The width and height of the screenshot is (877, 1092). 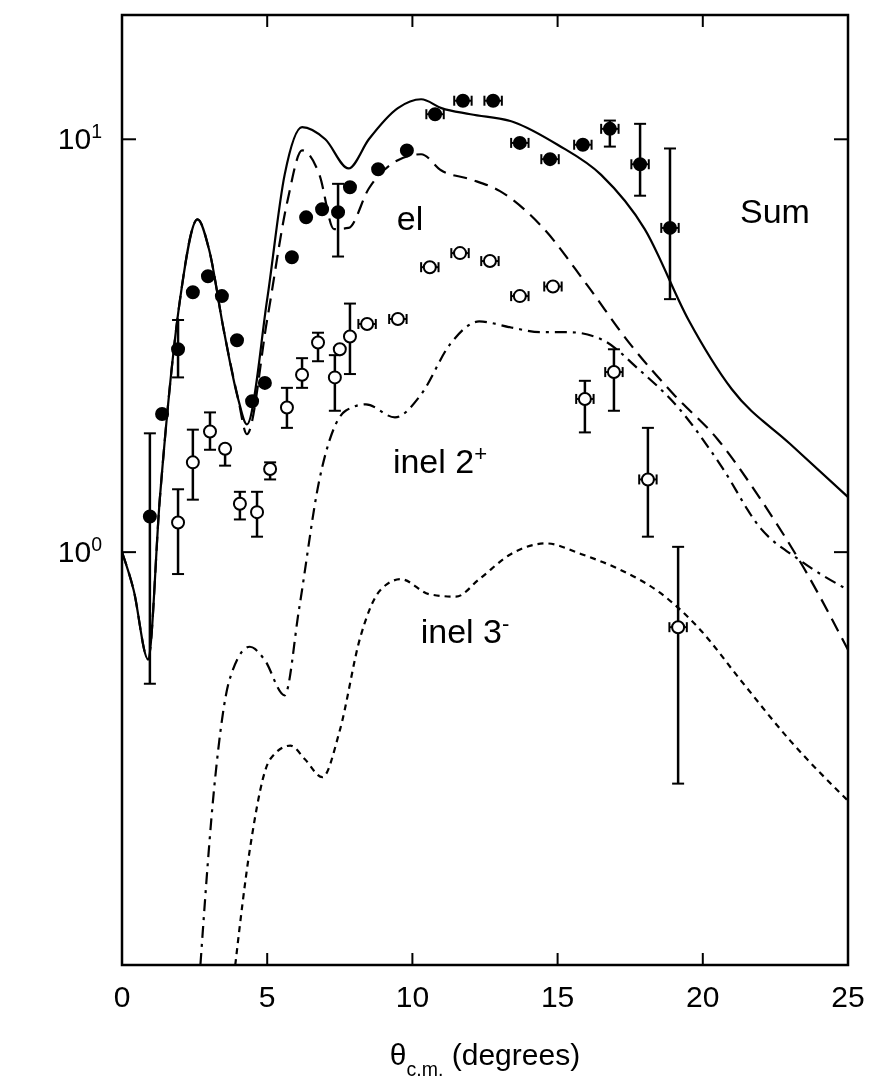 What do you see at coordinates (703, 996) in the screenshot?
I see `x-tick-label: 20` at bounding box center [703, 996].